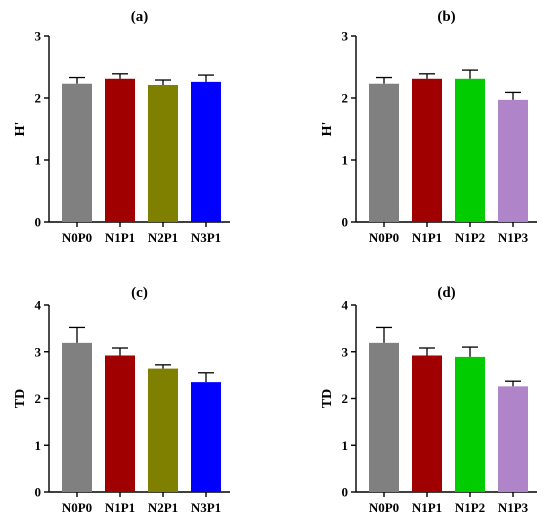 This screenshot has width=550, height=529. I want to click on chart-title: (d), so click(446, 293).